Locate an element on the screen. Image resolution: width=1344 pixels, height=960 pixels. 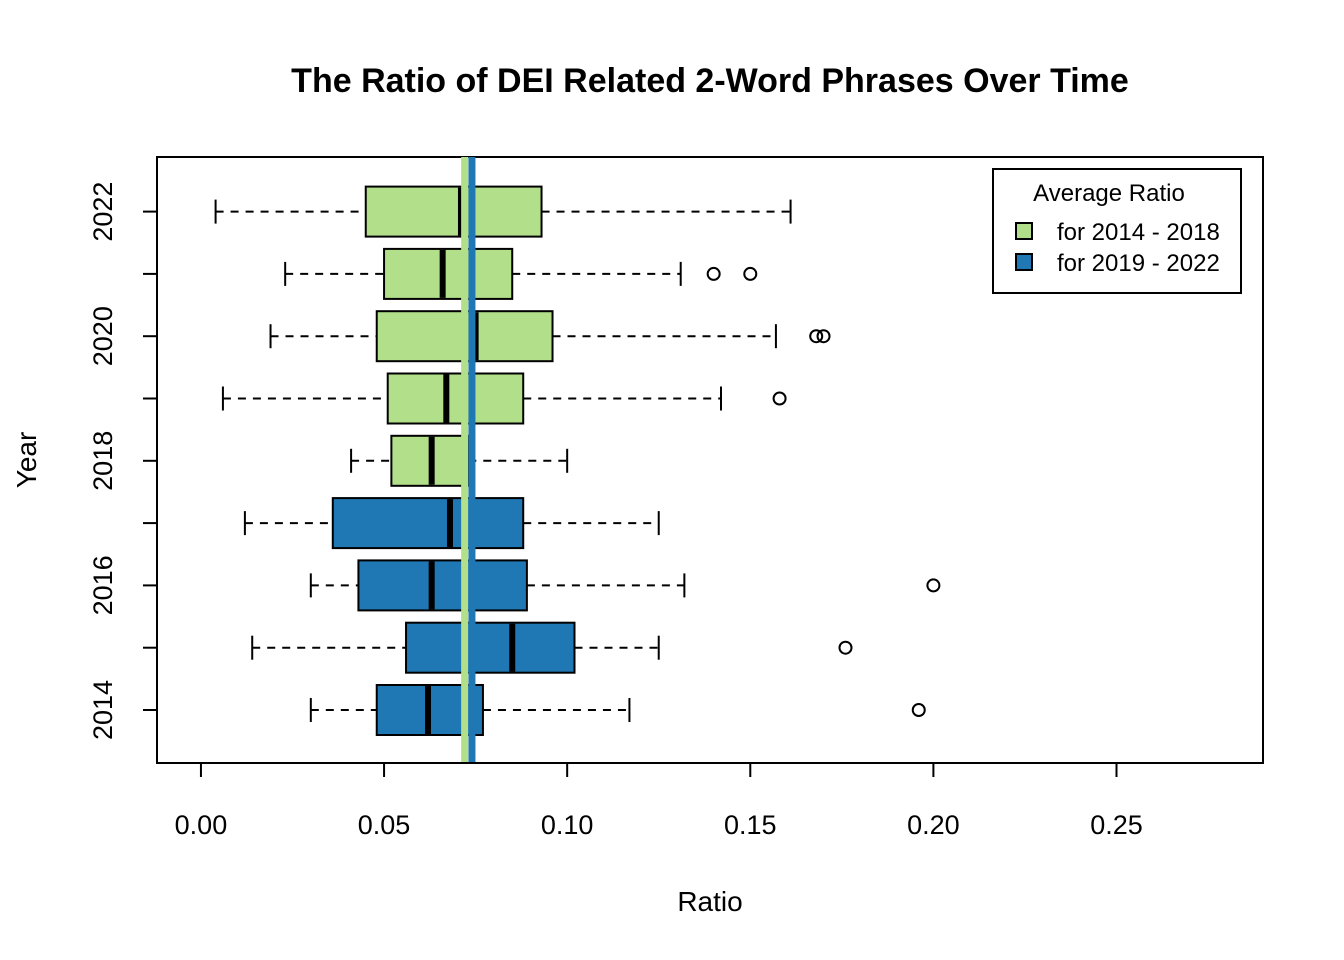
y-axis-label: Year is located at coordinates (26, 460).